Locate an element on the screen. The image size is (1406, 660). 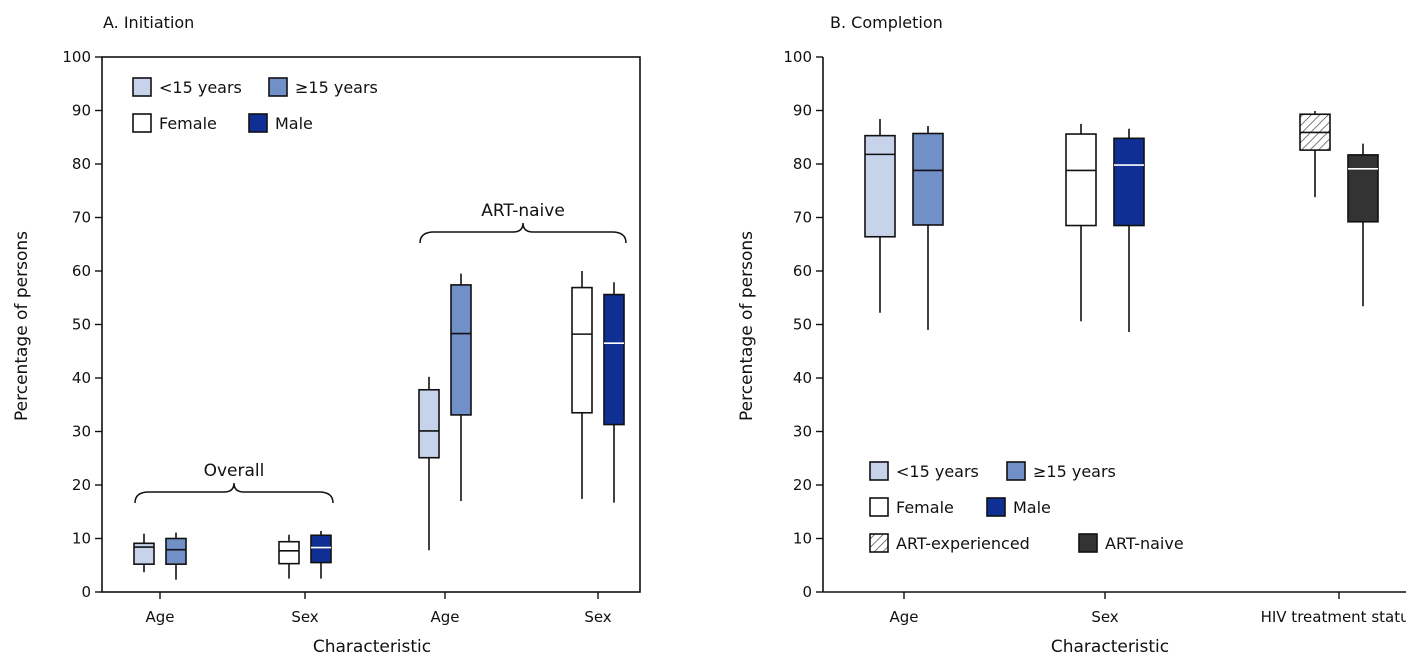
panel-b-y-ticks: 0 10 20 30 40 50 60 70 80 90 100 is located at coordinates (803, 324).